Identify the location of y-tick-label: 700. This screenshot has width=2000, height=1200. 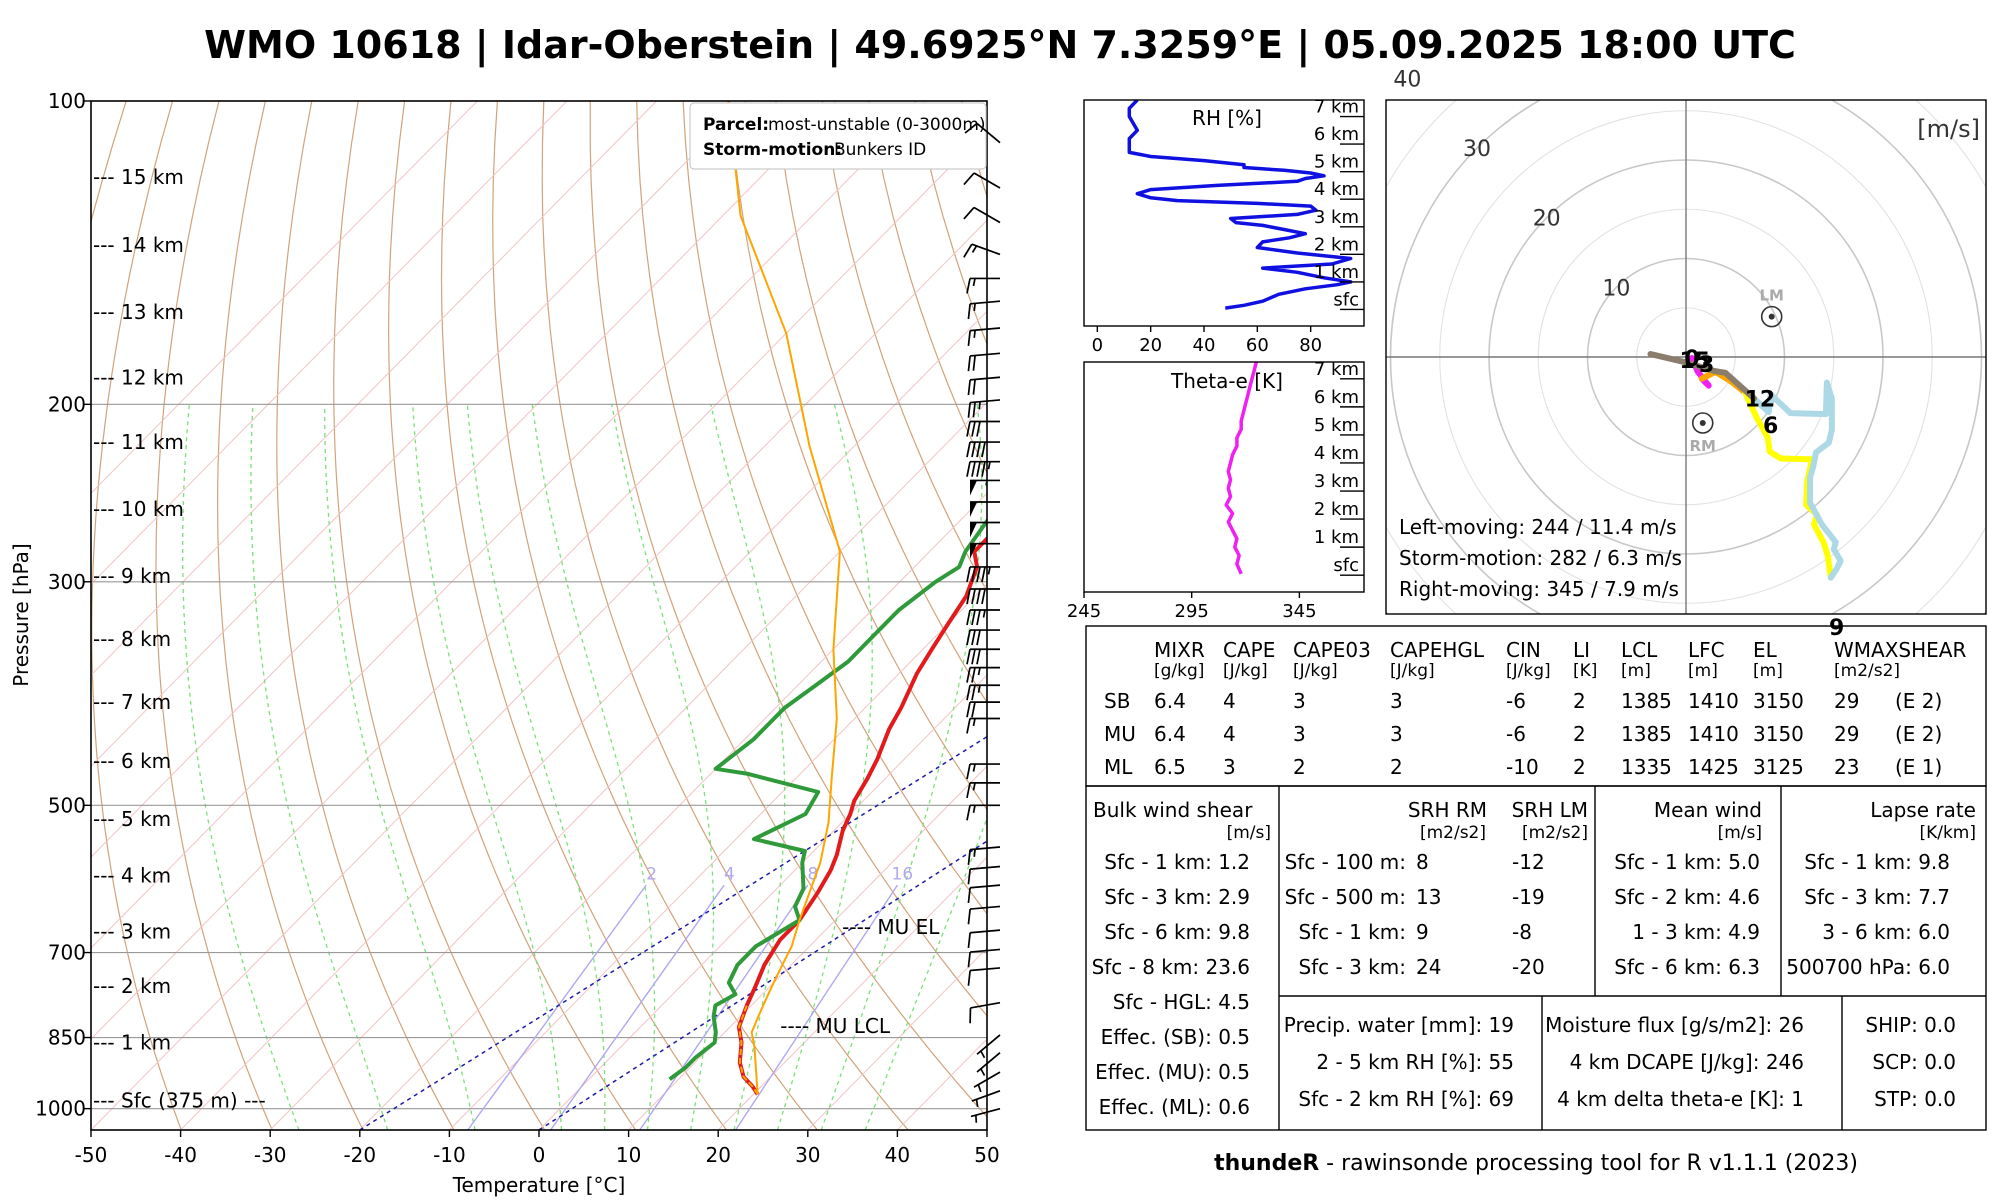
(67, 953).